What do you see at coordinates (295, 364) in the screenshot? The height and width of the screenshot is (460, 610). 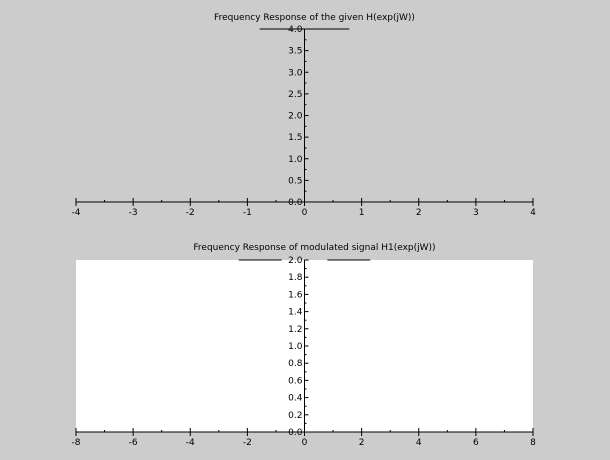 I see `y-tick-label: 0.8` at bounding box center [295, 364].